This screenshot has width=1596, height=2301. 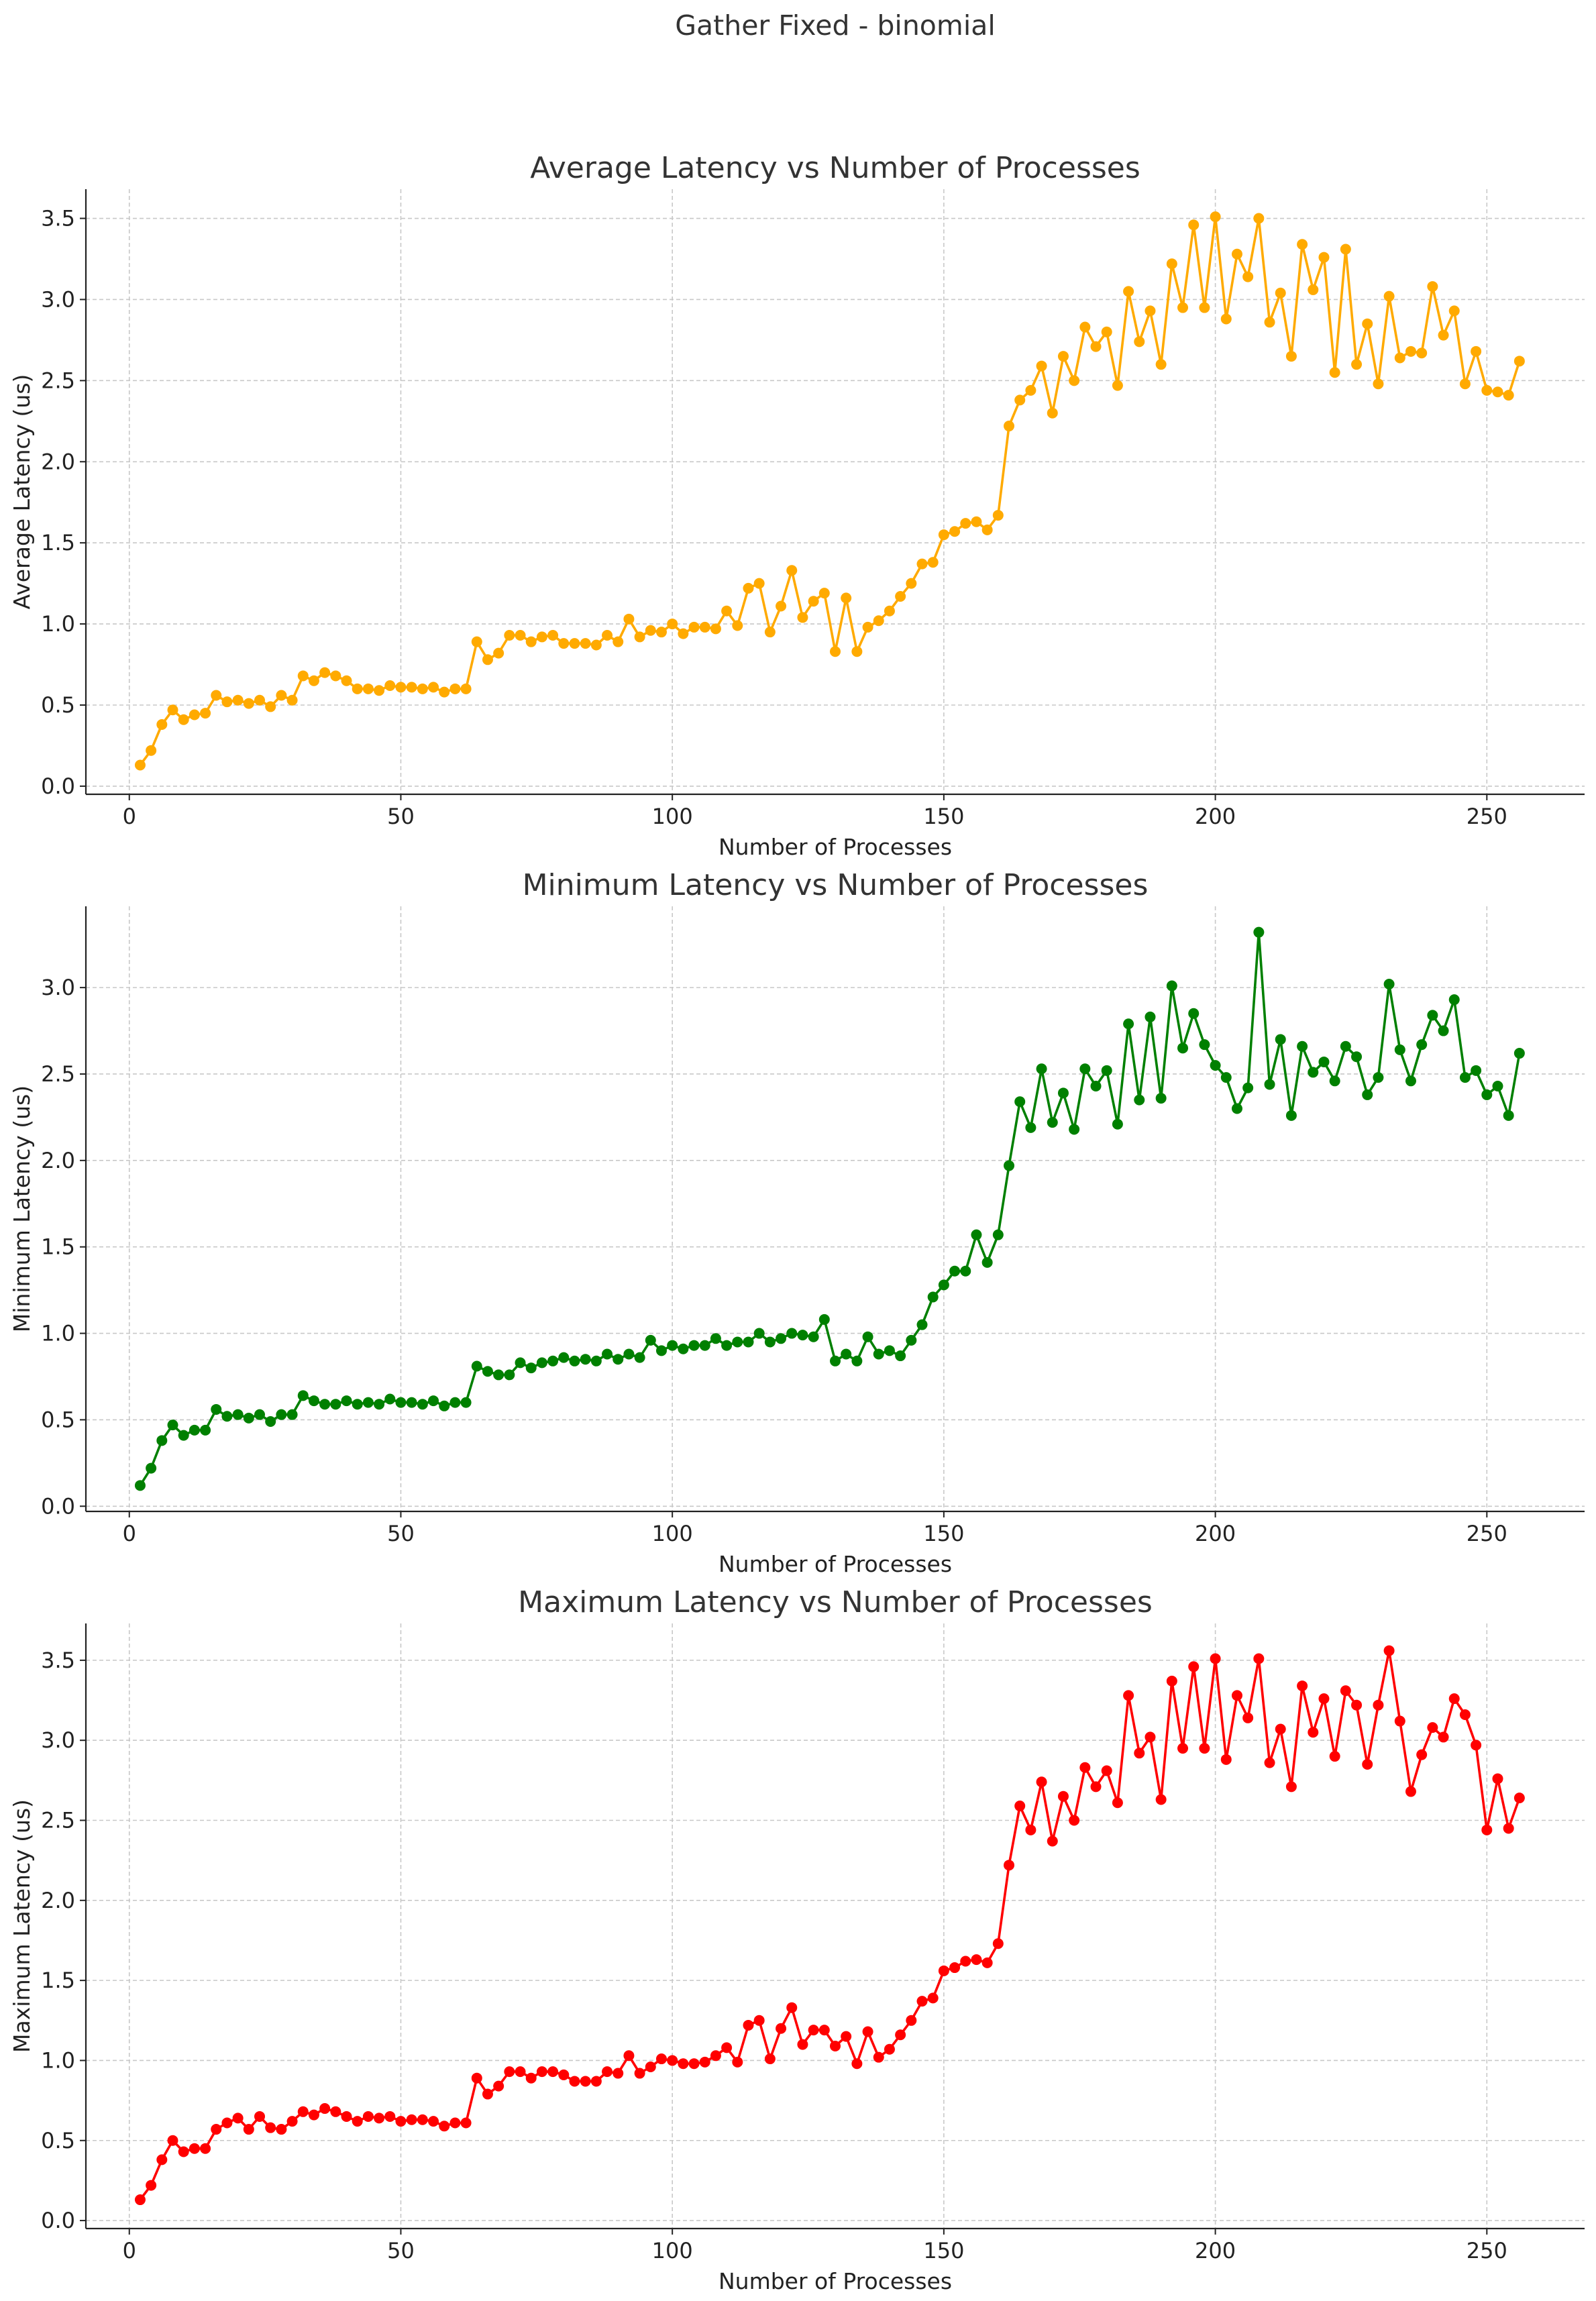 I want to click on y-tick-label: 1.0, so click(x=58, y=1333).